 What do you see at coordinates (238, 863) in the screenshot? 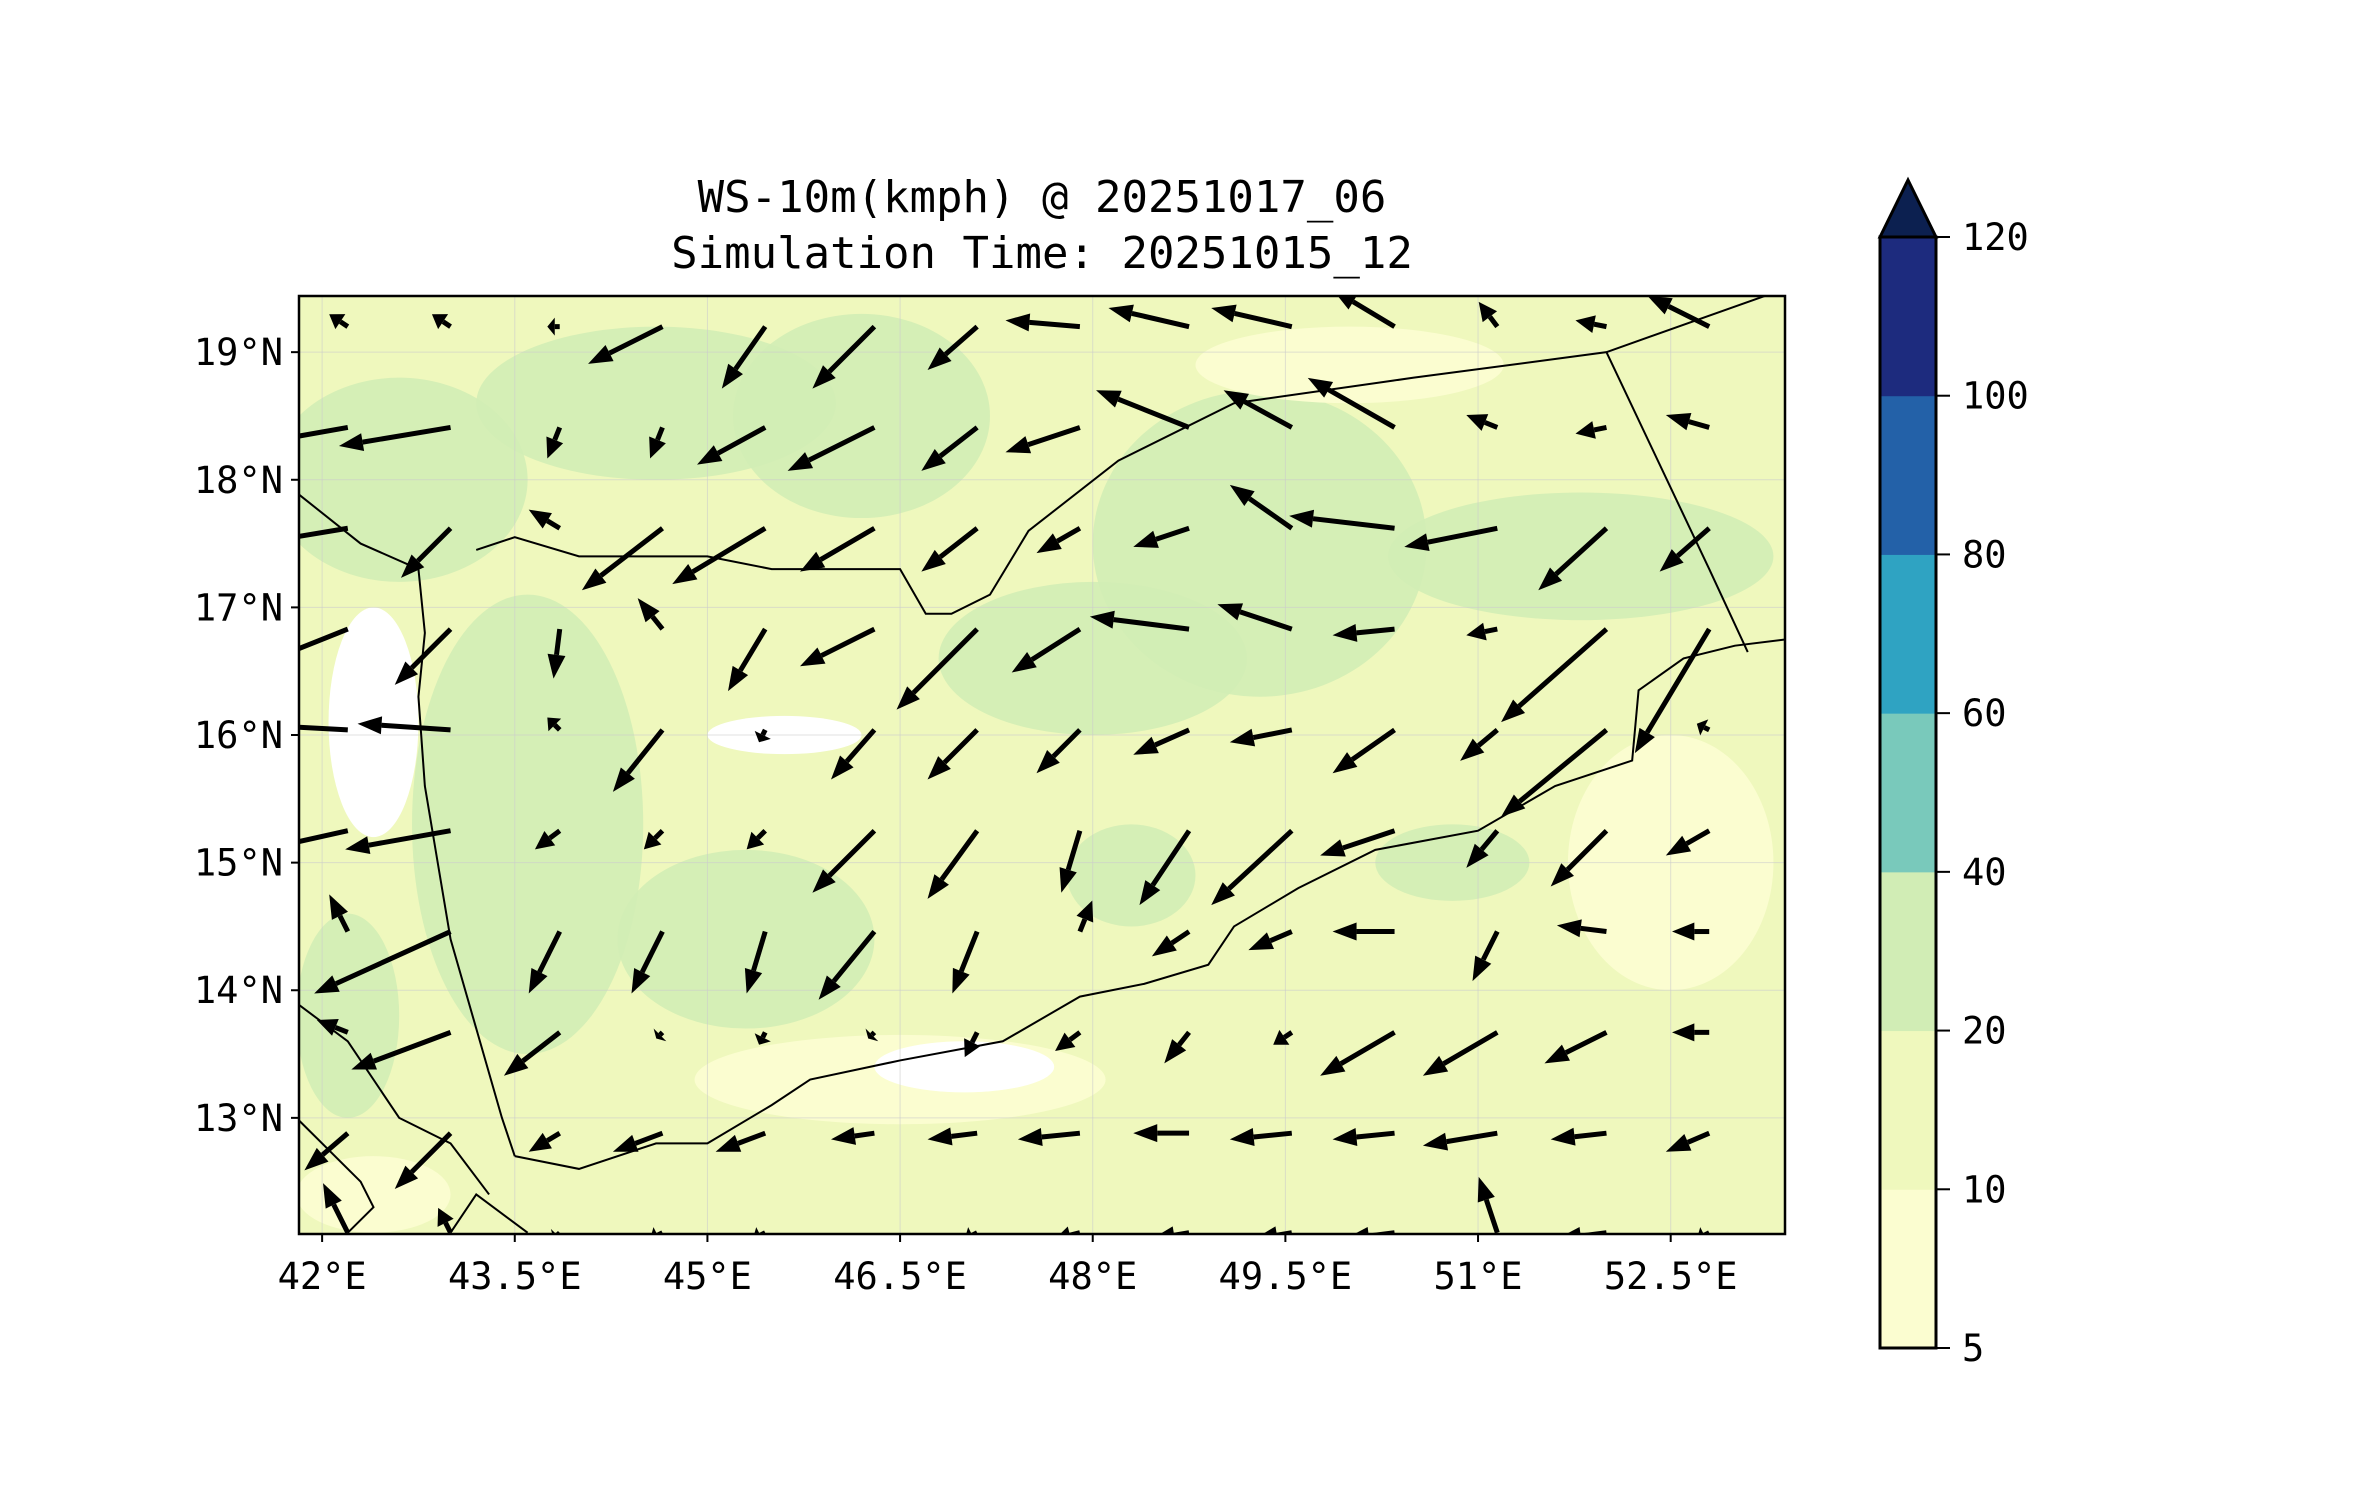
I see `y-tick-label: 15°N` at bounding box center [238, 863].